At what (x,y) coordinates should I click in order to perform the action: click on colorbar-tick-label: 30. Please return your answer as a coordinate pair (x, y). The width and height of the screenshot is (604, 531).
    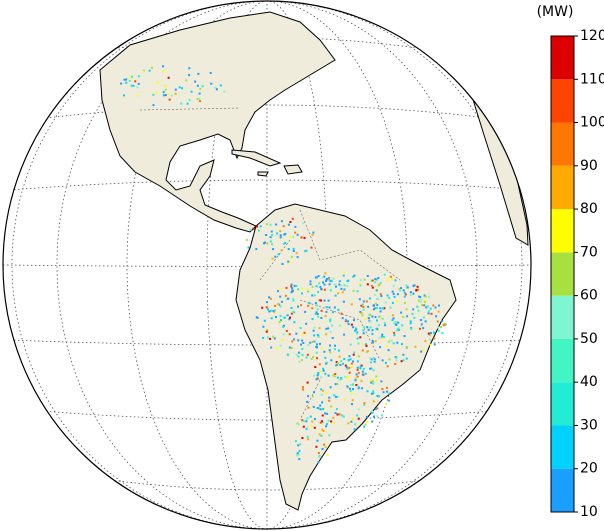
    Looking at the image, I should click on (589, 425).